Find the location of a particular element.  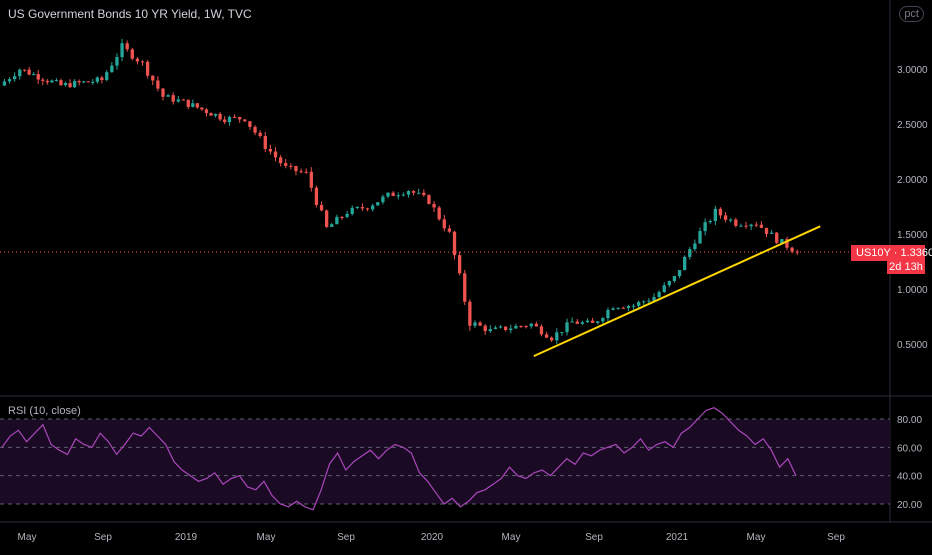

scale-badge: pct is located at coordinates (911, 14).